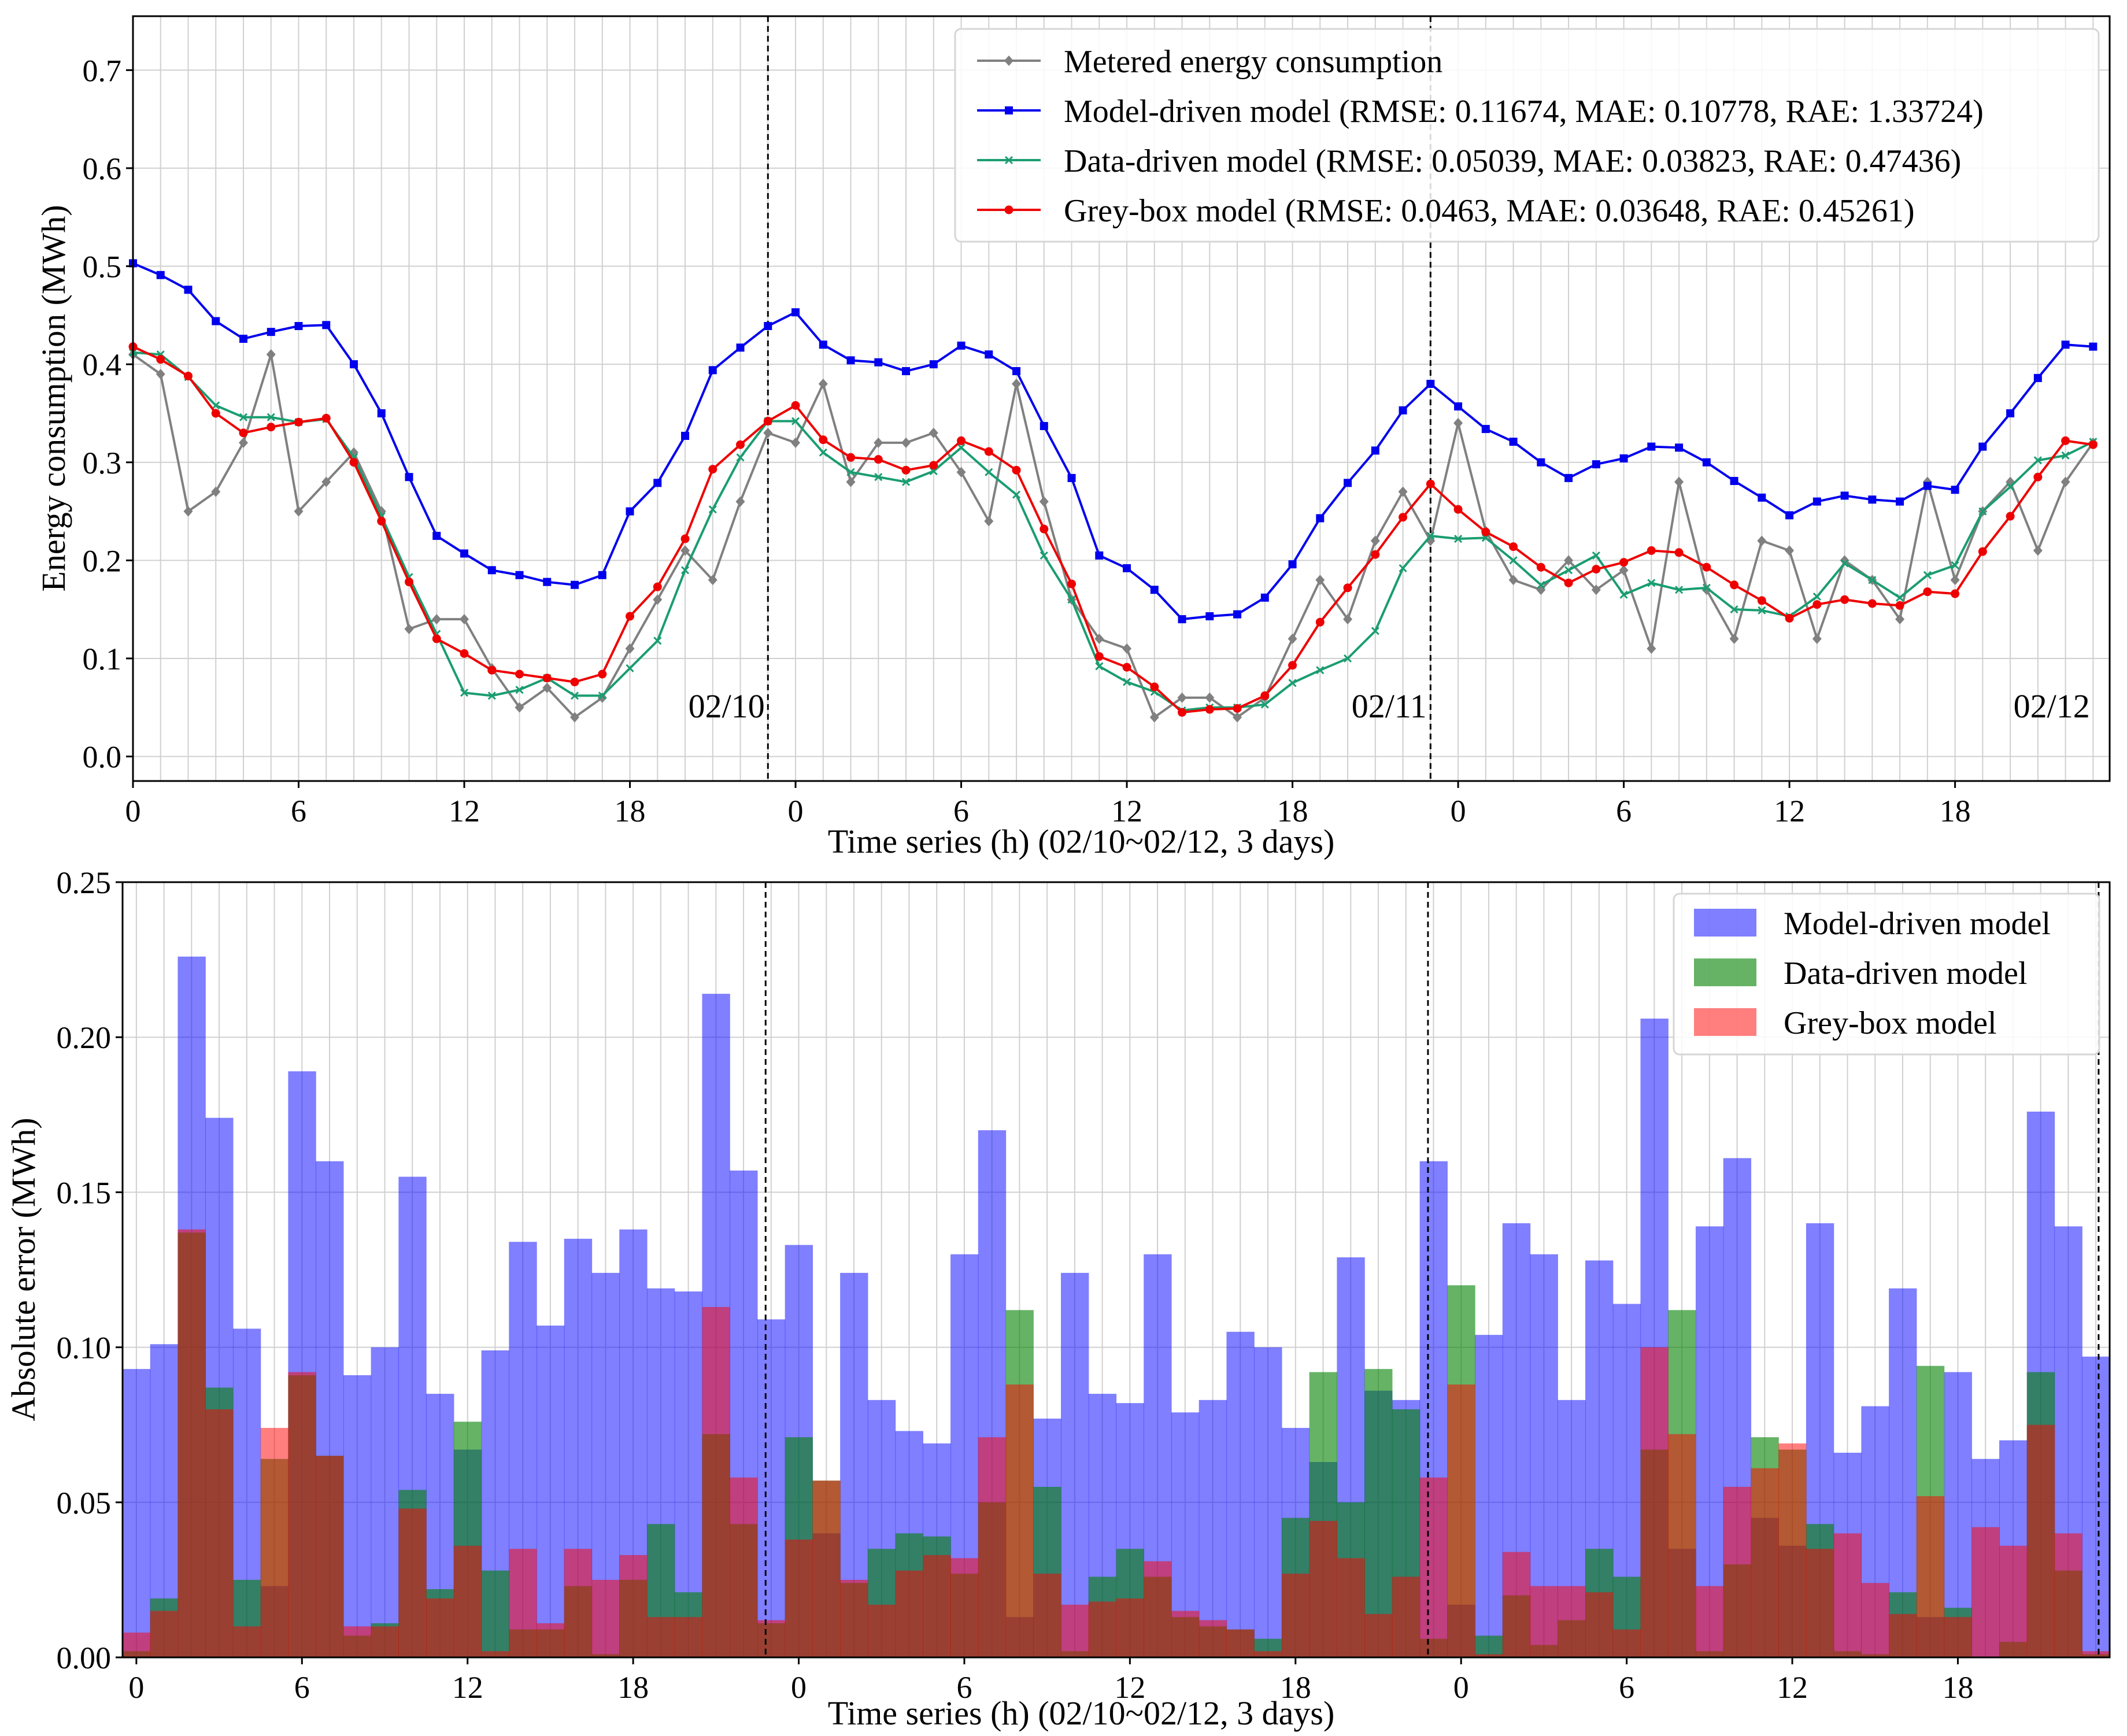  I want to click on top-y-tick-label: 0.4, so click(102, 364).